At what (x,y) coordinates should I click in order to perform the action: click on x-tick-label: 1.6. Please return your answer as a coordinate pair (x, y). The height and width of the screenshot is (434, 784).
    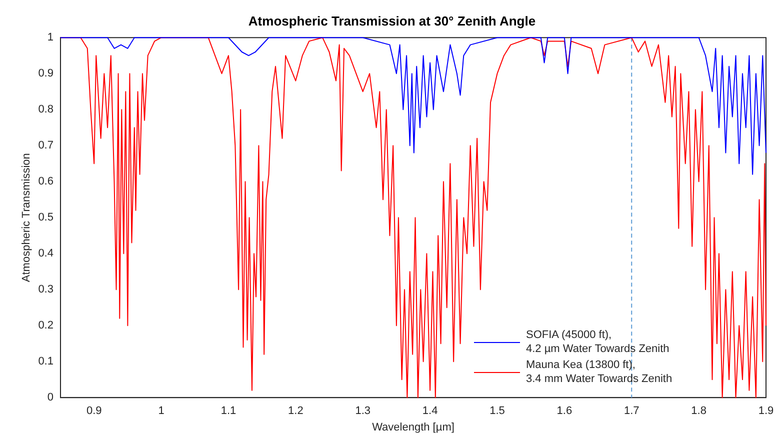
    Looking at the image, I should click on (564, 411).